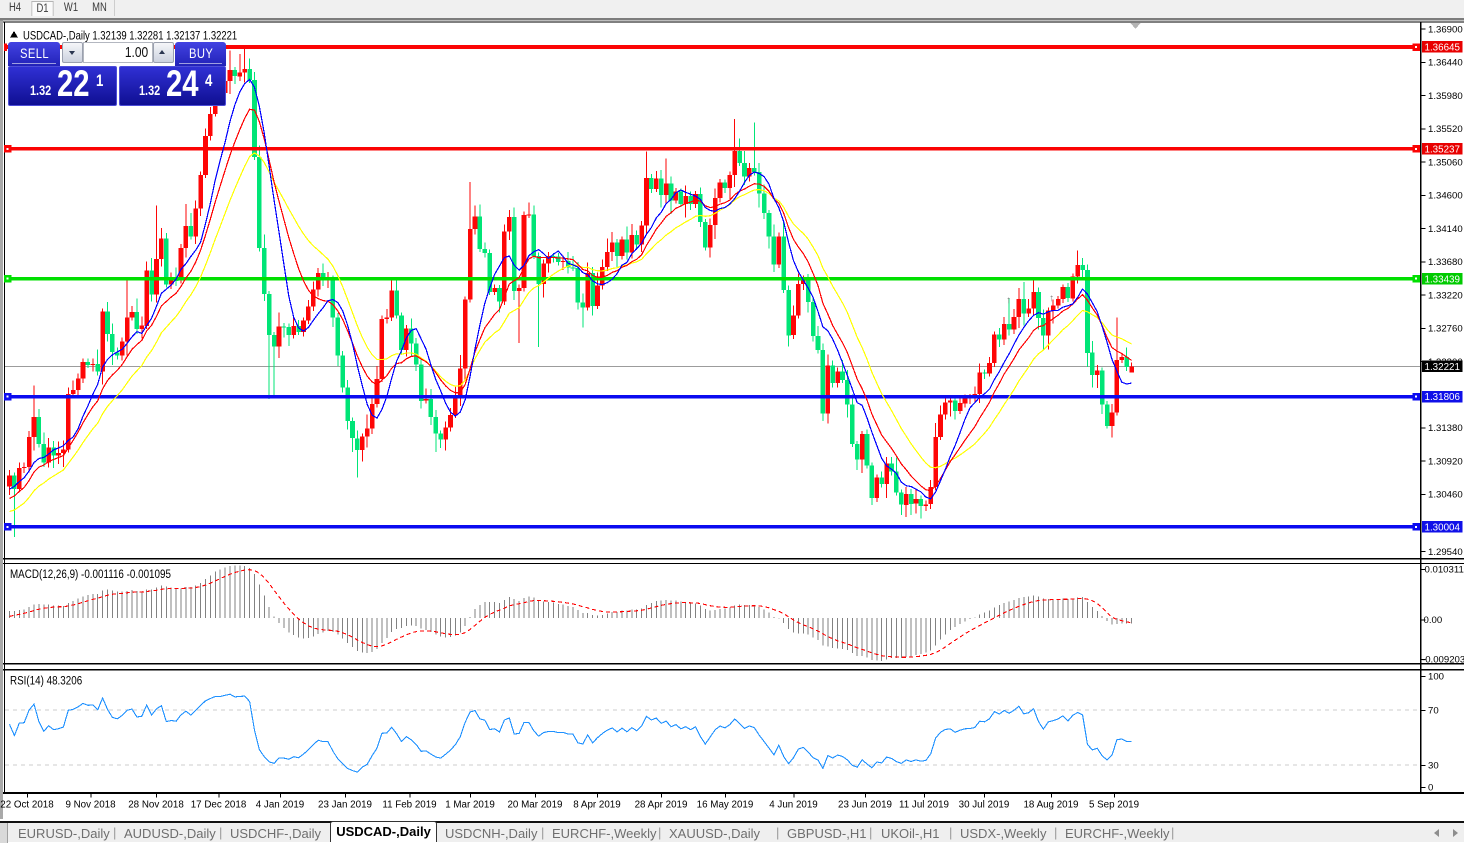 Image resolution: width=1464 pixels, height=843 pixels. What do you see at coordinates (1445, 462) in the screenshot?
I see `svg-text: 1.30920` at bounding box center [1445, 462].